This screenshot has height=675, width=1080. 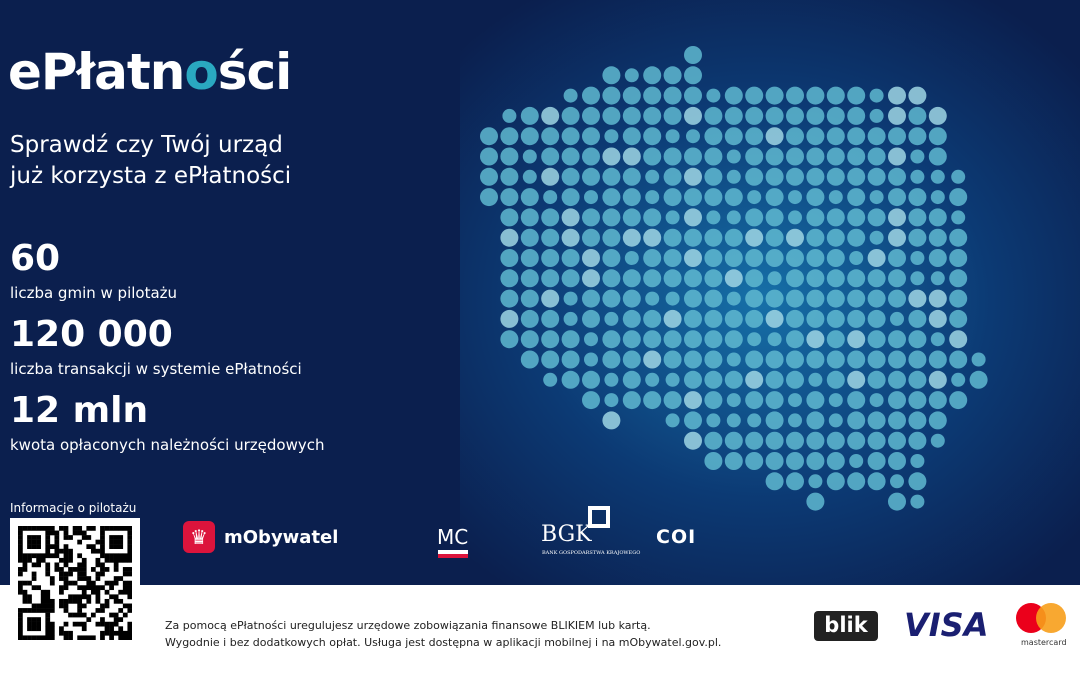 I want to click on stat-value: 60, so click(x=35, y=258).